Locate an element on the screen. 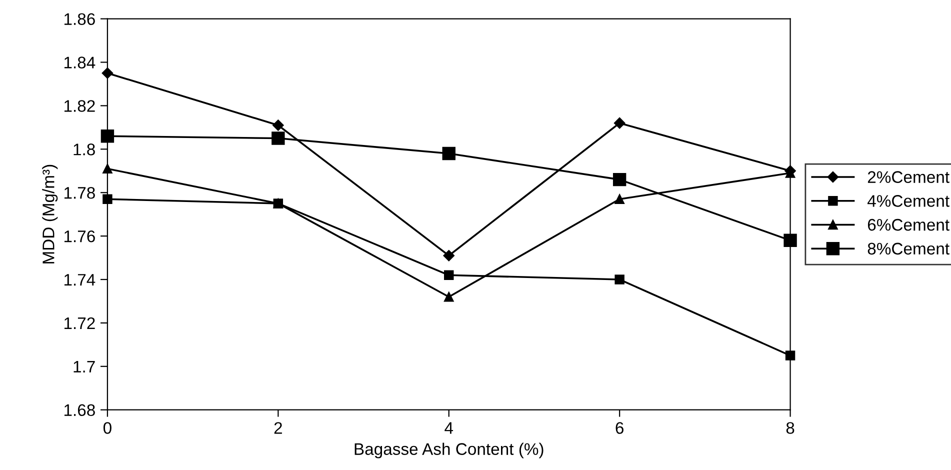  y-axis-title: MDD (Mg/m³) is located at coordinates (50, 214).